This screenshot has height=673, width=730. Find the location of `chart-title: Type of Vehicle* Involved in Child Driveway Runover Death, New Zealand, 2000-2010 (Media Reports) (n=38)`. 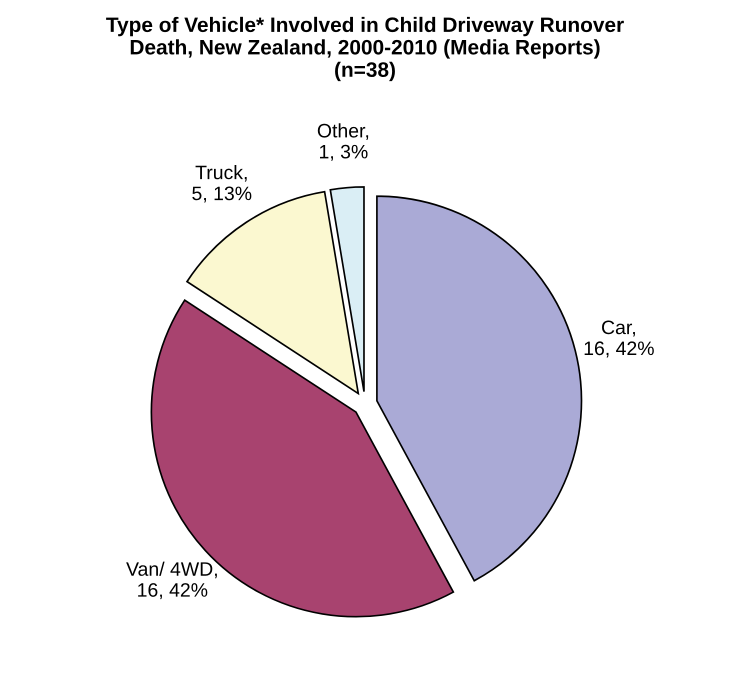

chart-title: Type of Vehicle* Involved in Child Driveway Runover Death, New Zealand, 2000-2010 (Media Reports) (n=38) is located at coordinates (365, 49).